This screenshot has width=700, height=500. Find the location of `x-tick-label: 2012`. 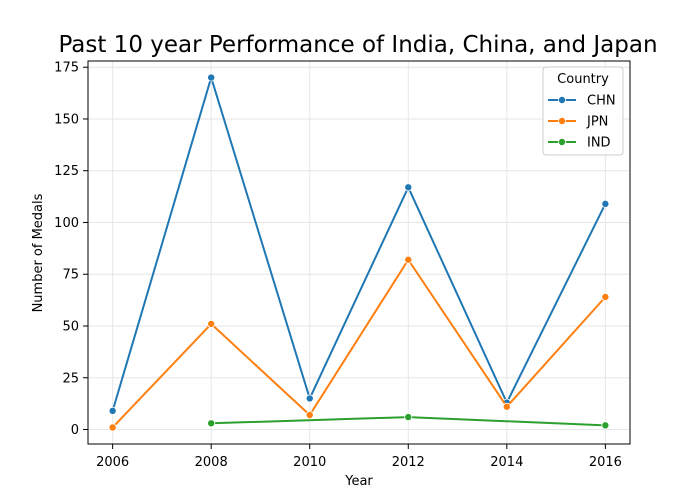

x-tick-label: 2012 is located at coordinates (408, 462).